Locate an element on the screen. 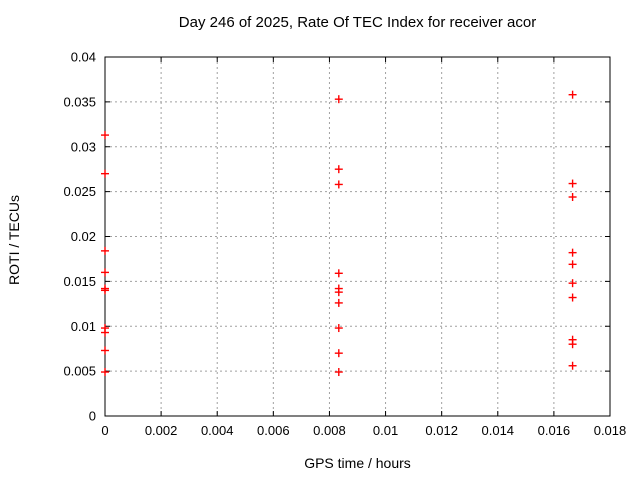 This screenshot has height=480, width=640. y-tick-label: 0.03 is located at coordinates (83, 146).